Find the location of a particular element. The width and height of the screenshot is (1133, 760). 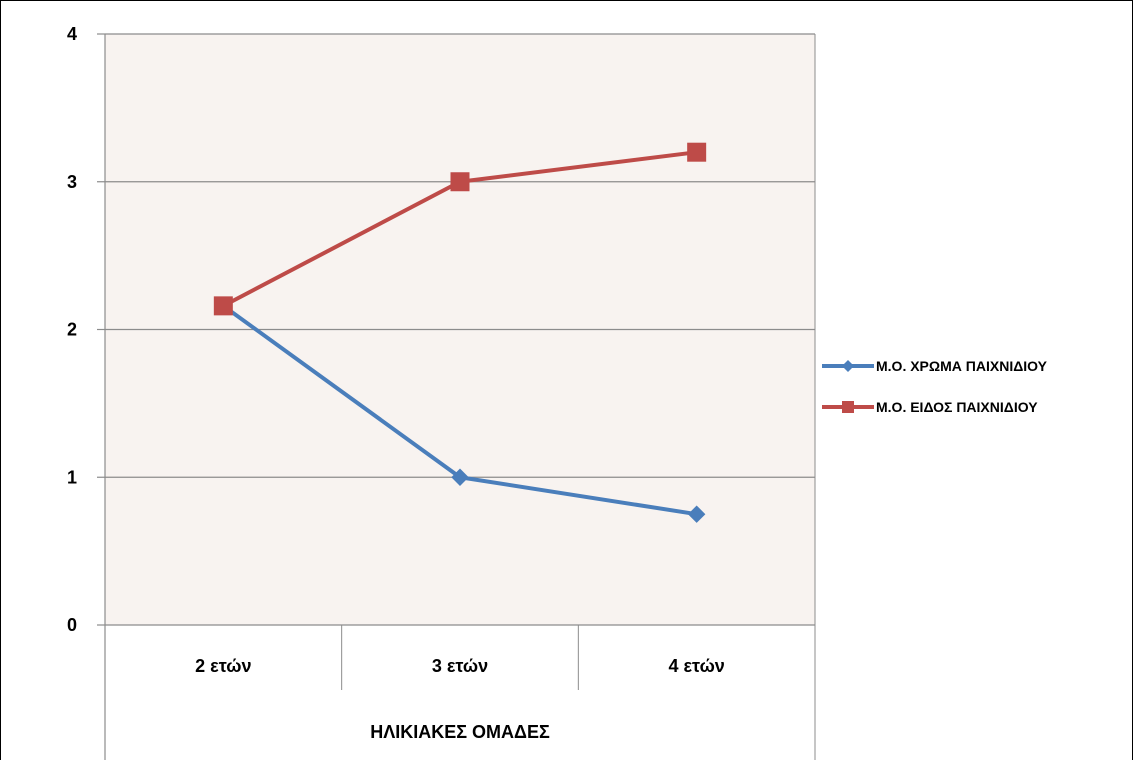

legend-marker-square is located at coordinates (848, 407).